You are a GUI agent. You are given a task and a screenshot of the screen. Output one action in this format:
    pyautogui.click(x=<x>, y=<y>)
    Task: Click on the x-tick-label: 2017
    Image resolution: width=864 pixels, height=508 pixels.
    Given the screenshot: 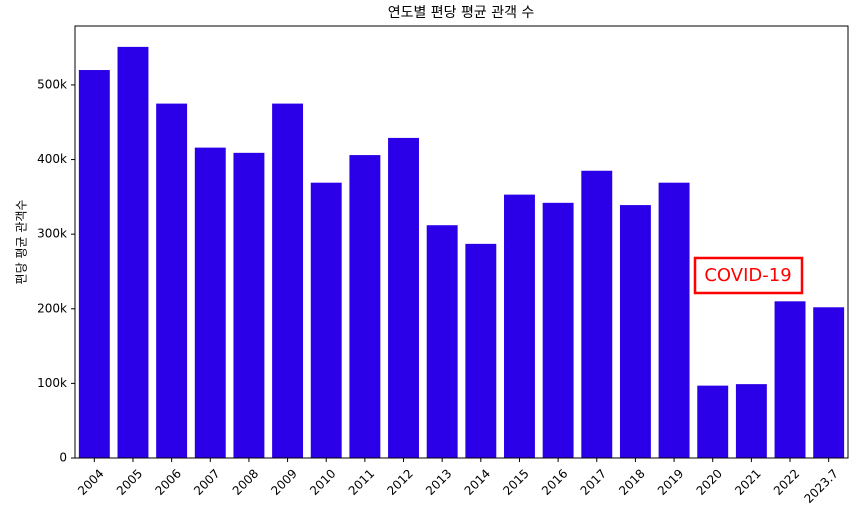 What is the action you would take?
    pyautogui.click(x=593, y=481)
    